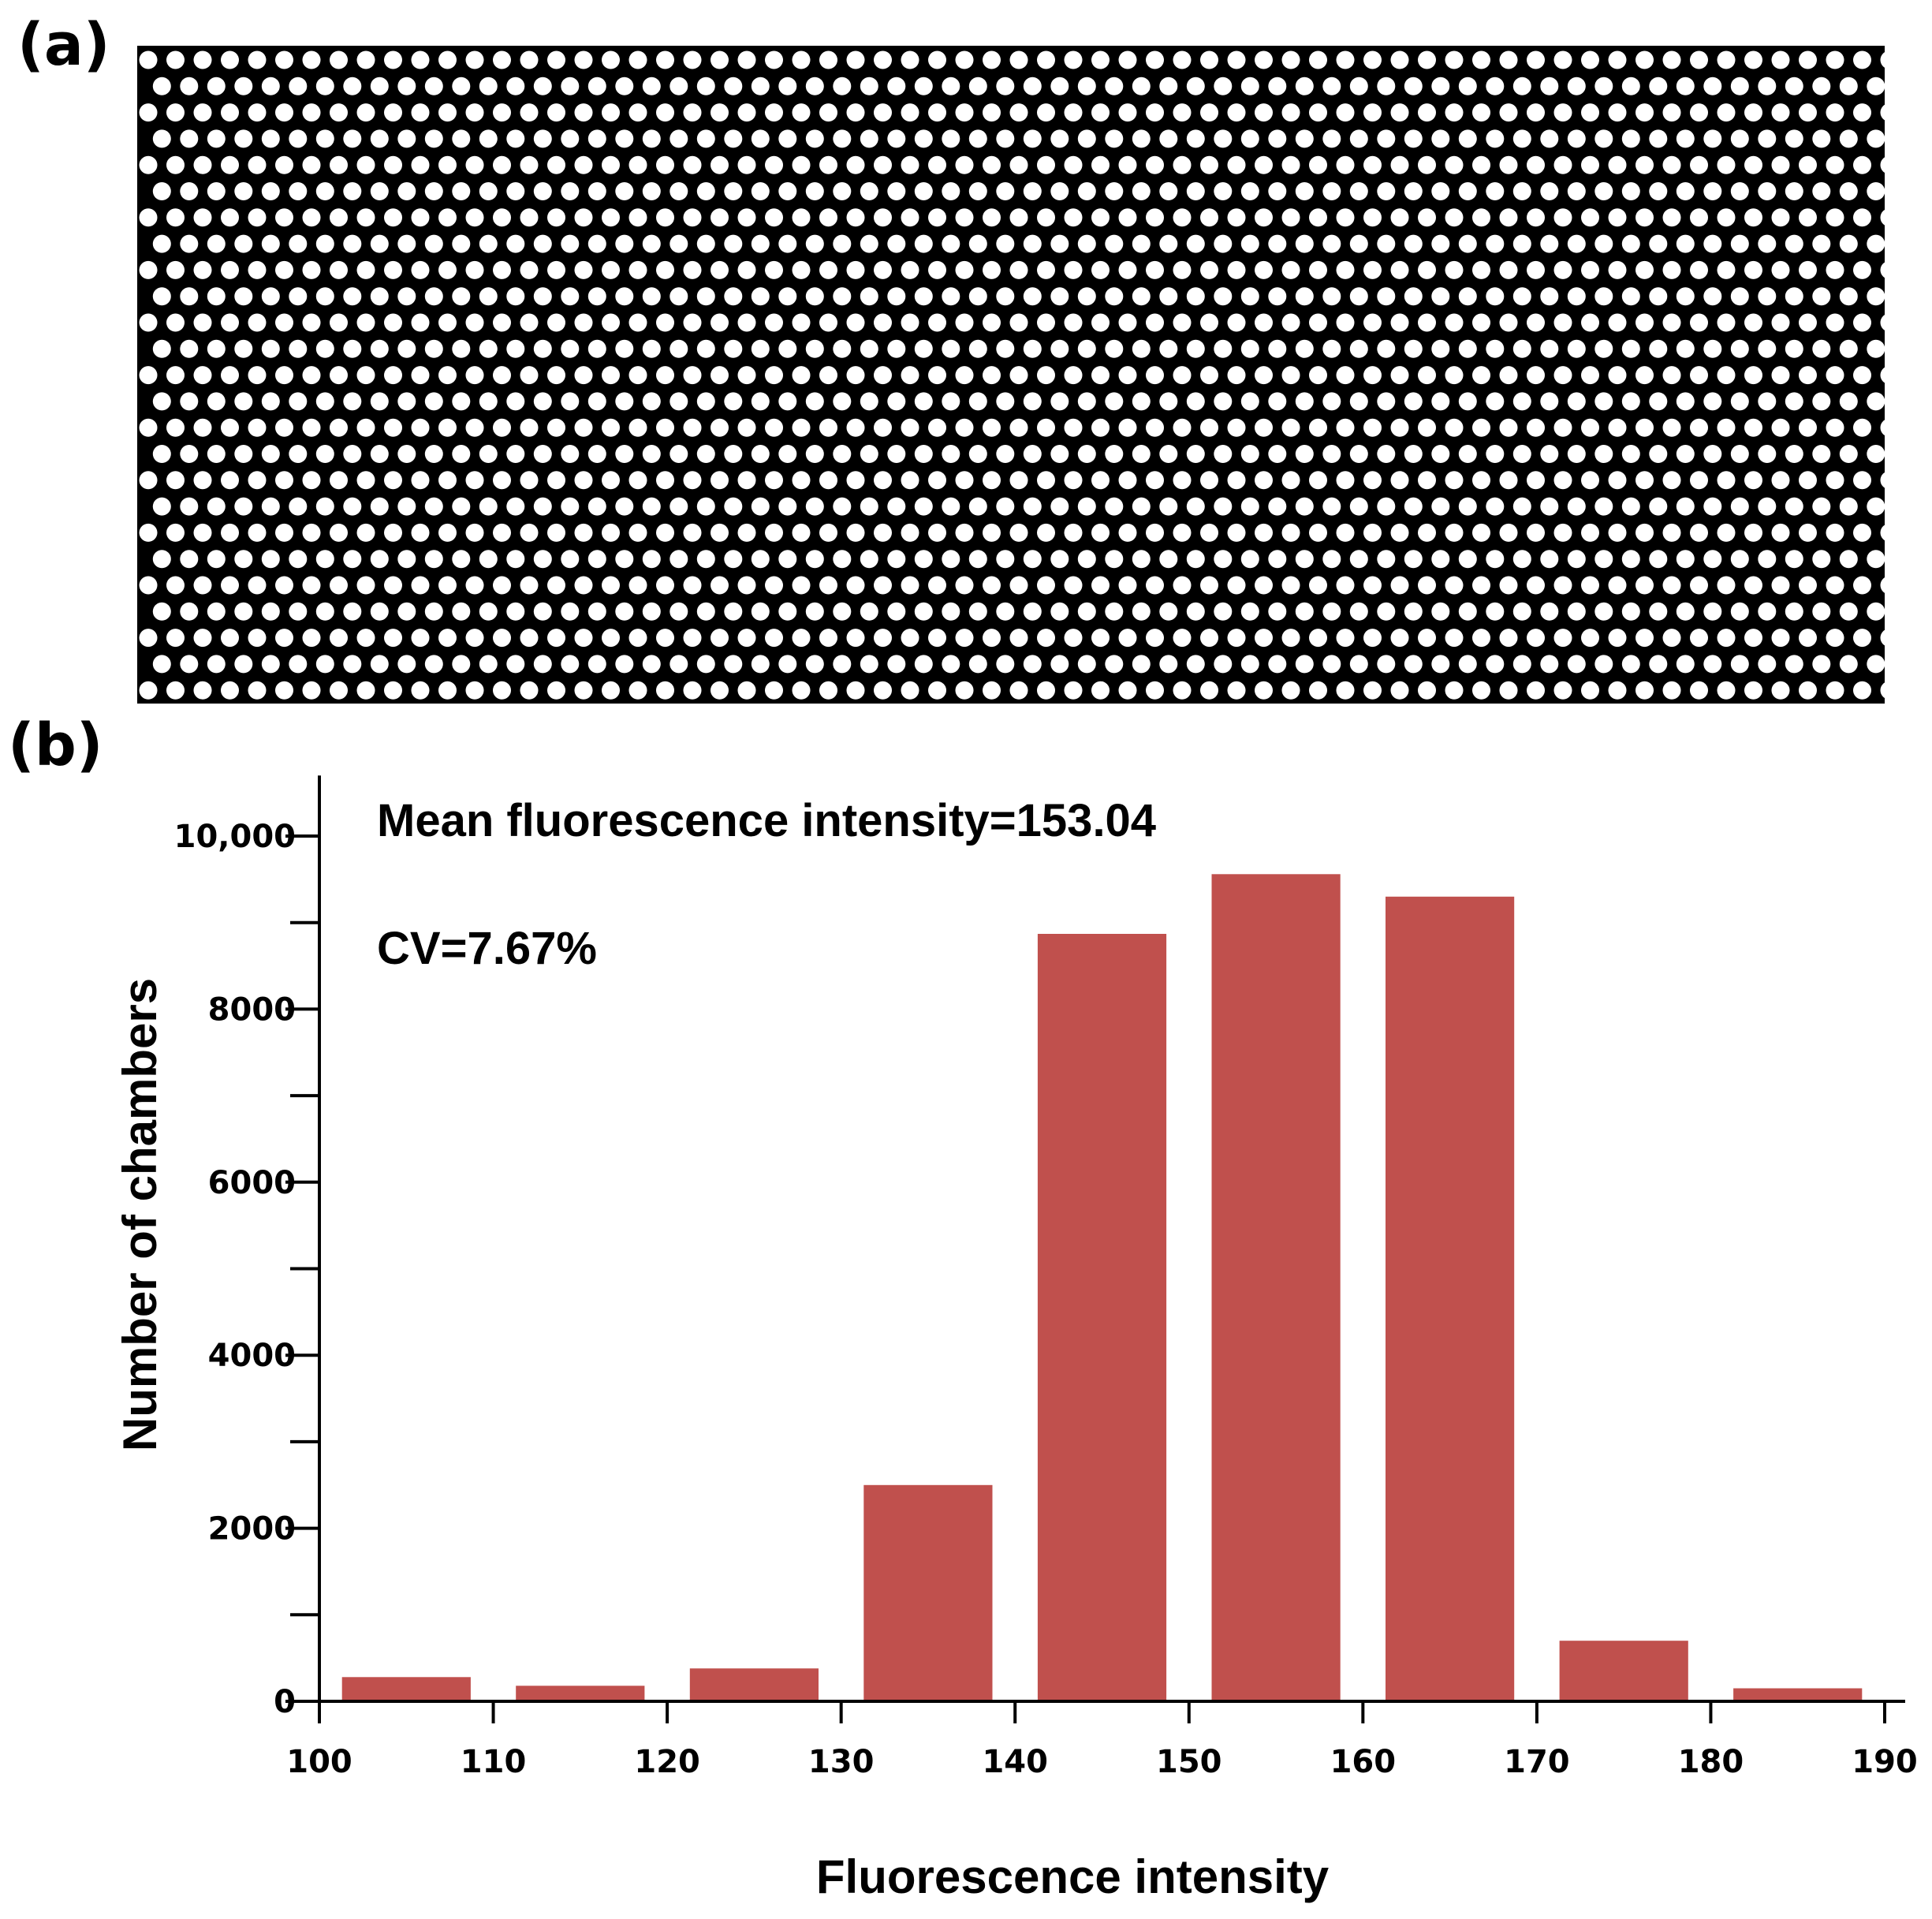  What do you see at coordinates (1189, 1762) in the screenshot?
I see `x-tick-label: 150` at bounding box center [1189, 1762].